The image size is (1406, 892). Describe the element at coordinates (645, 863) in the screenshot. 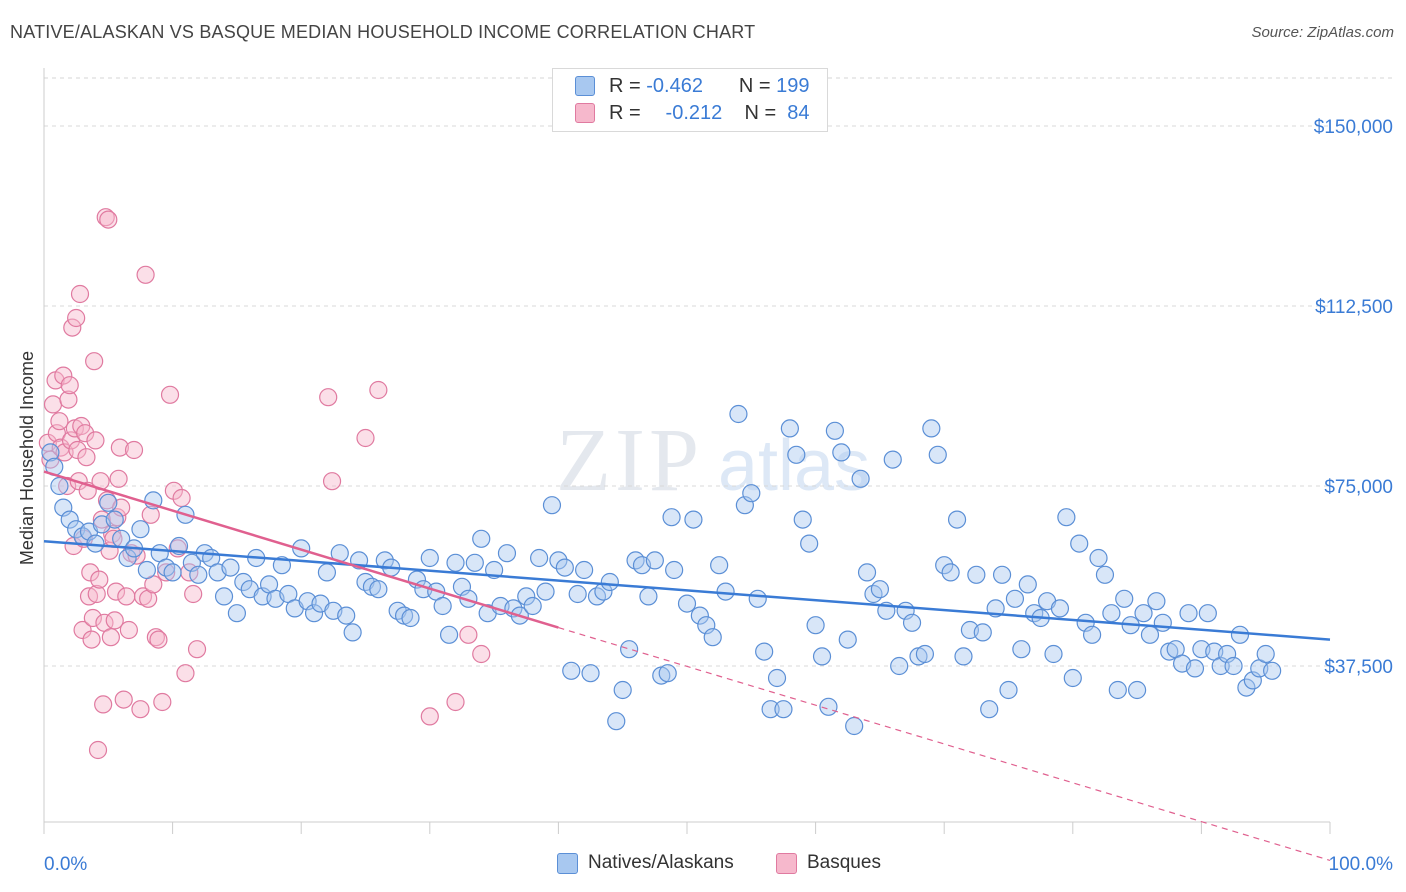

I see `legend-item-natives: Natives/Alaskans` at that location.